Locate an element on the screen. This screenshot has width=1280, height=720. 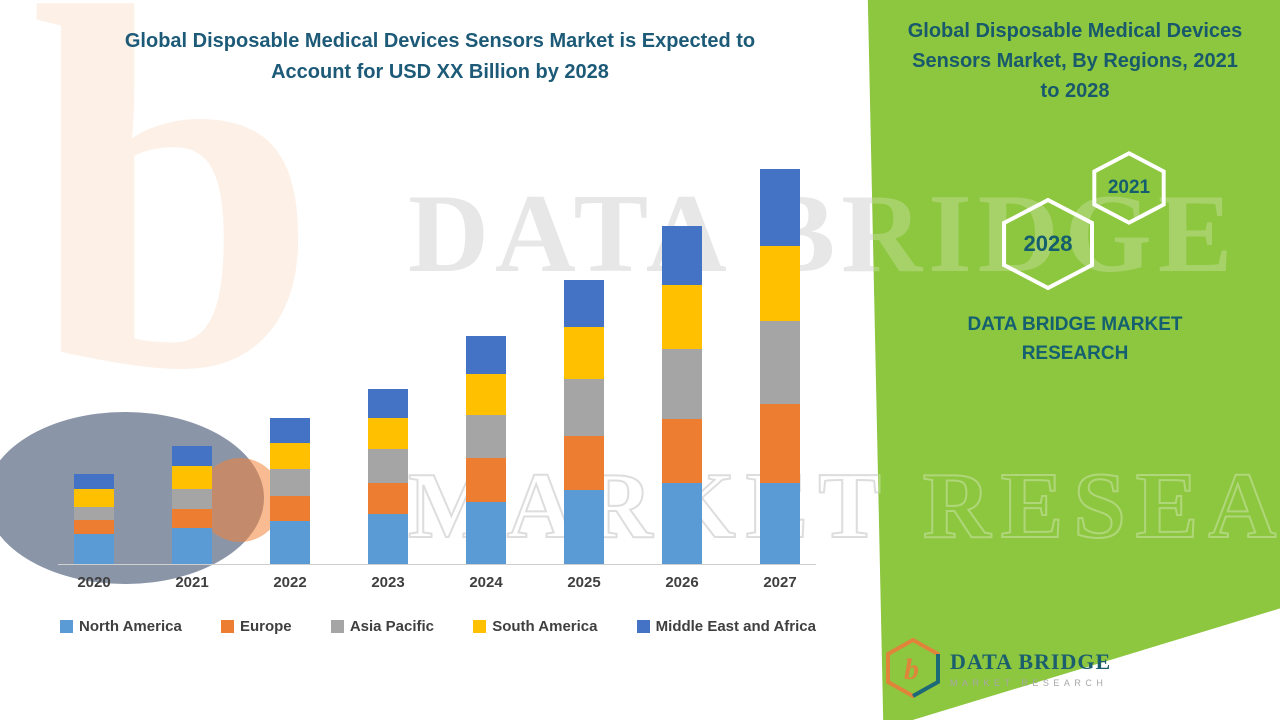
hexagon-2028: 2028 is located at coordinates (1048, 244).